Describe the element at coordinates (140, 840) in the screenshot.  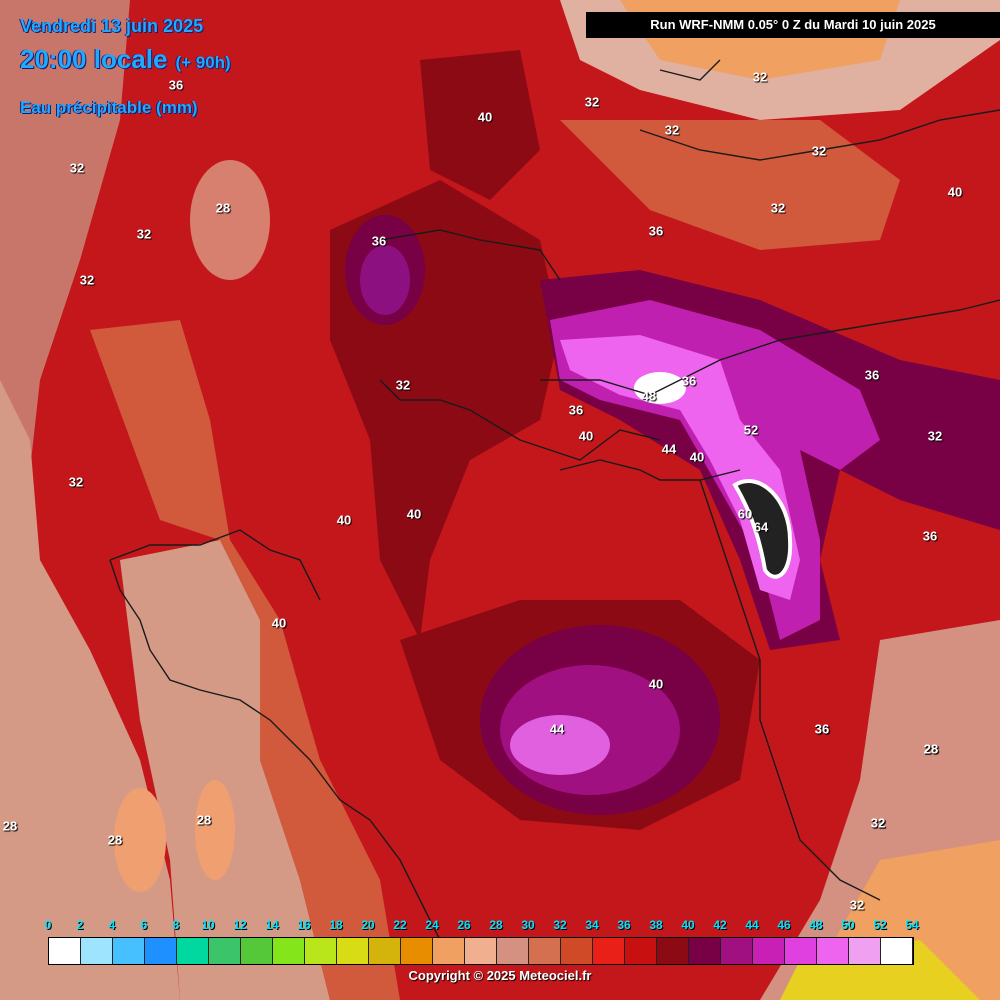
I see `field-28-island-a` at that location.